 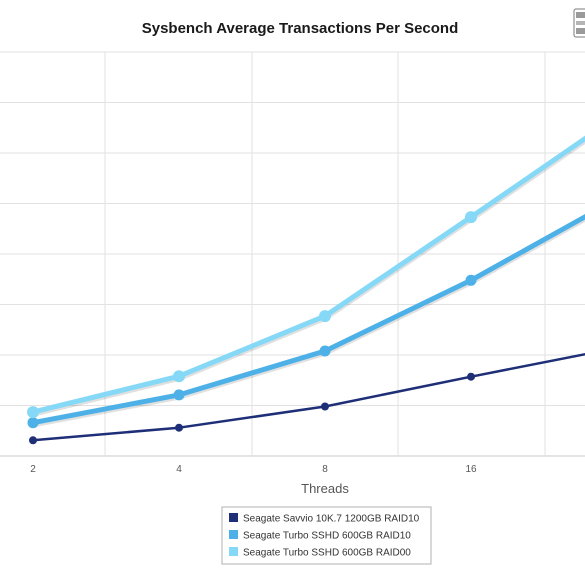 I want to click on x-tick-label: 8, so click(x=325, y=469).